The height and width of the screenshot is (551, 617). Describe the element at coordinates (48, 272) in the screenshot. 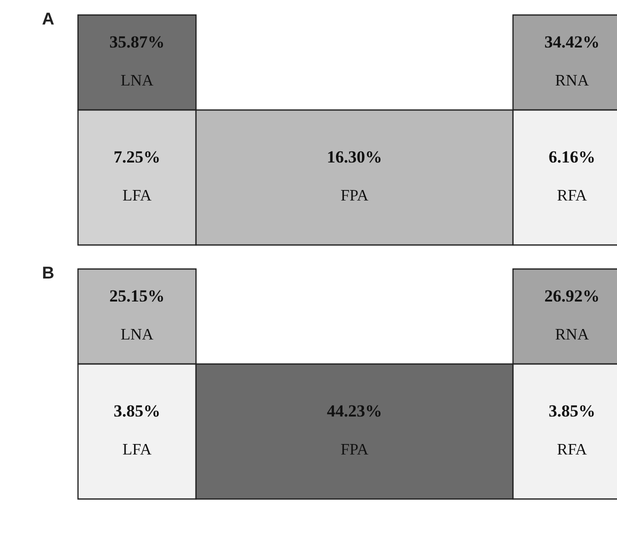

I see `text: B` at that location.